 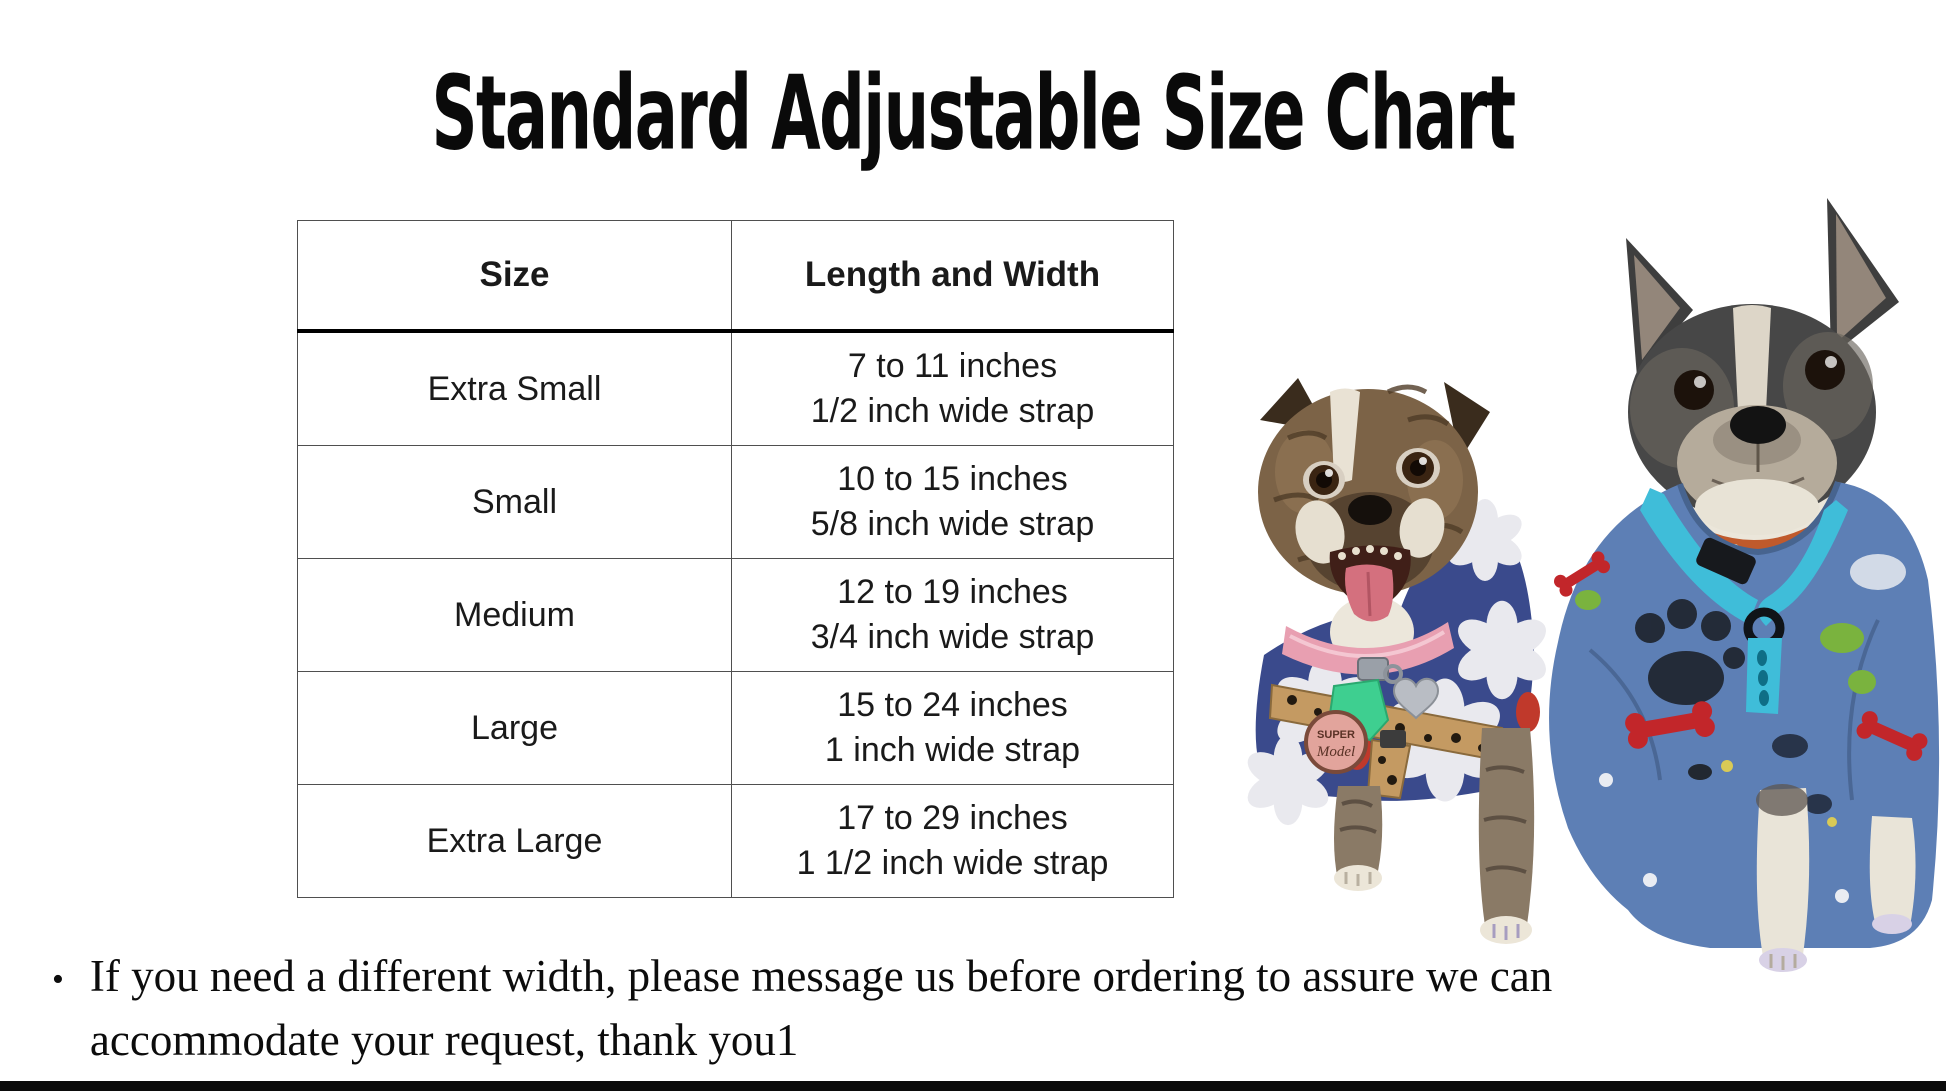 I want to click on table-row: Large 15 to 24 inches 1 inch wide strap, so click(x=735, y=728).